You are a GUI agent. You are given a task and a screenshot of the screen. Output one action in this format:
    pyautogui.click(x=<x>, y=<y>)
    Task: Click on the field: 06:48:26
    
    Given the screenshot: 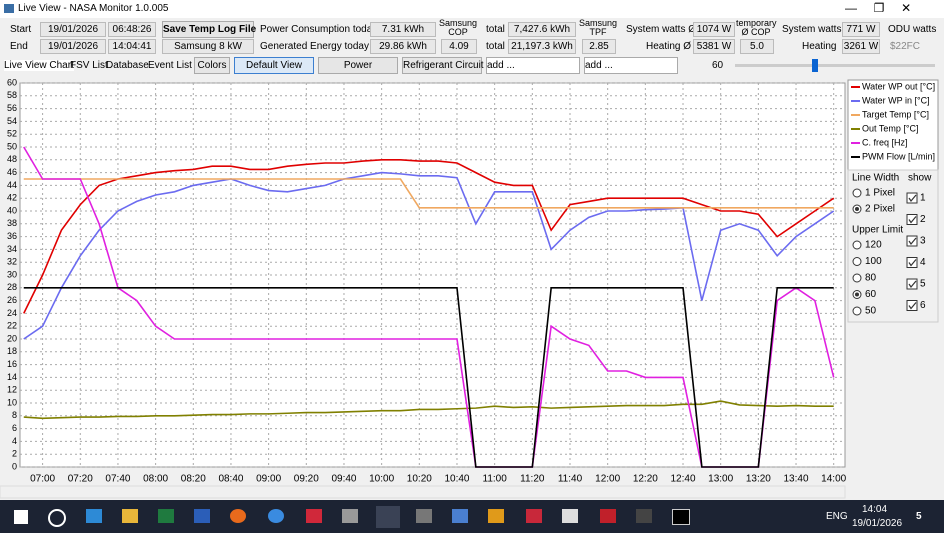 What is the action you would take?
    pyautogui.click(x=132, y=29)
    